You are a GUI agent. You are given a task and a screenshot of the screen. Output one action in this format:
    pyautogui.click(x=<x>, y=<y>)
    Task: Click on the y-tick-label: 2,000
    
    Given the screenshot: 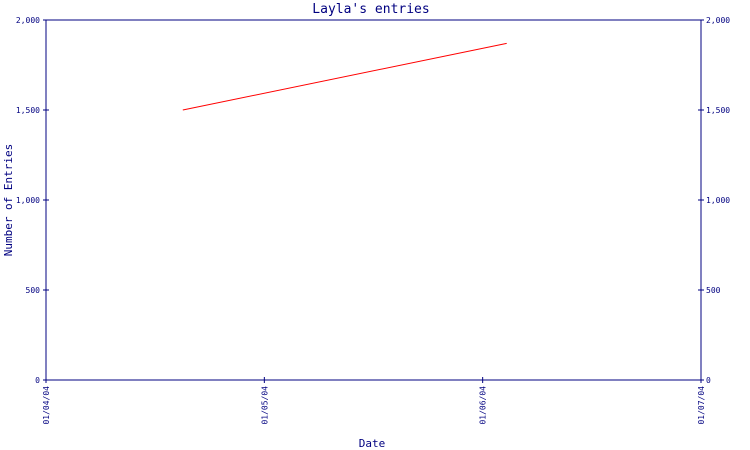 What is the action you would take?
    pyautogui.click(x=28, y=20)
    